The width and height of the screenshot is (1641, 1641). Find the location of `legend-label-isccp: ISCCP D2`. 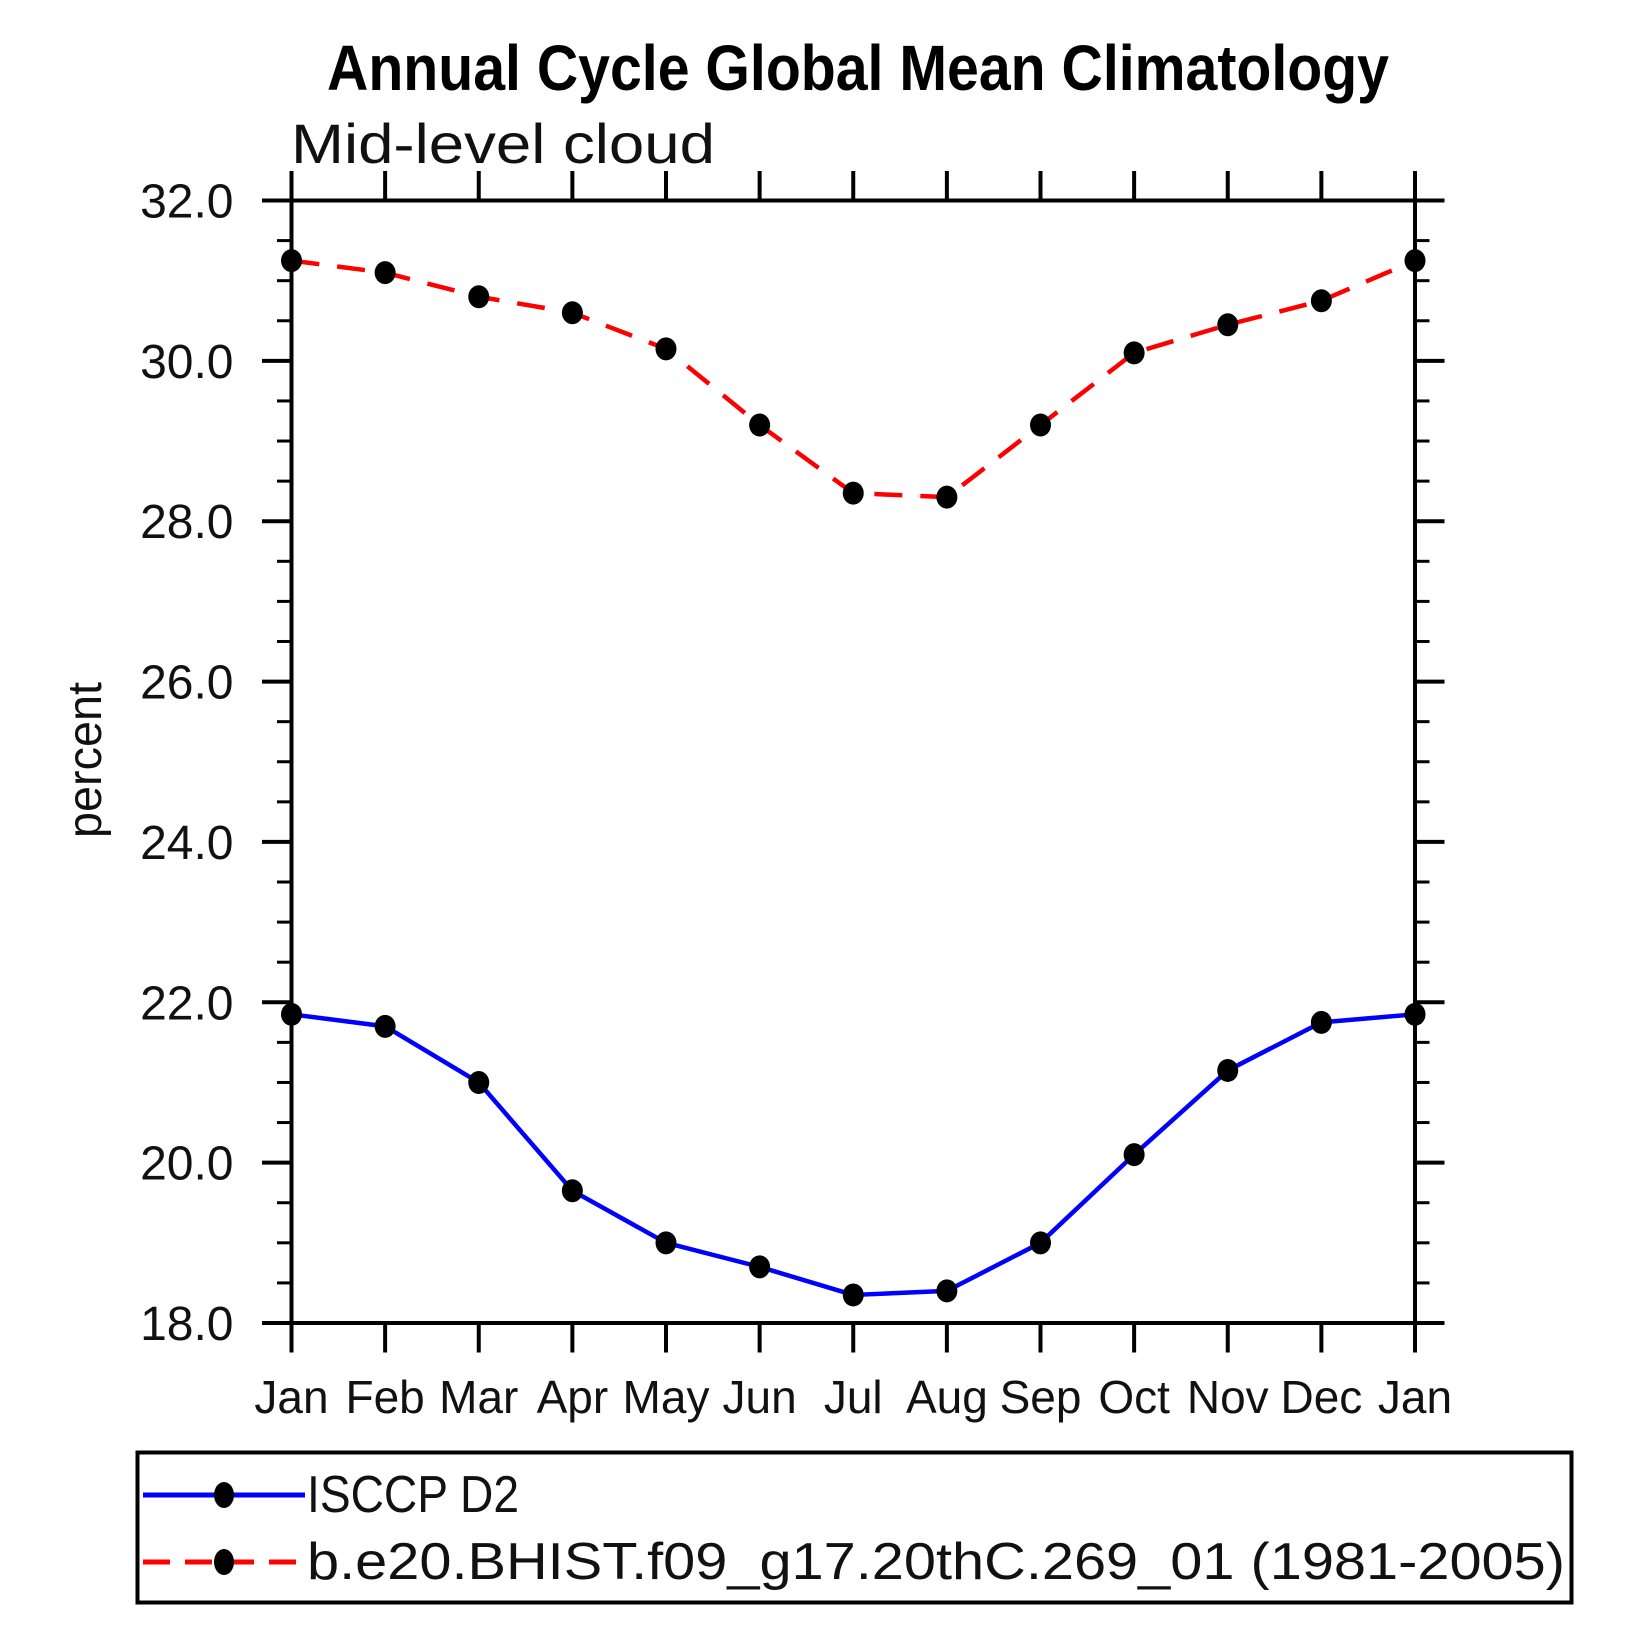

legend-label-isccp: ISCCP D2 is located at coordinates (413, 1495).